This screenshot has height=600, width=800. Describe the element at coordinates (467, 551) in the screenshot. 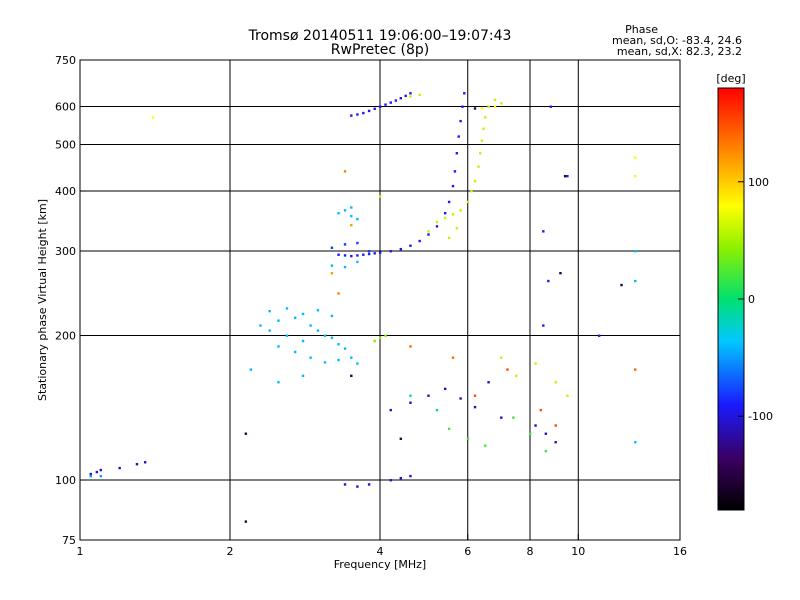

I see `x-tick-label: 6` at that location.